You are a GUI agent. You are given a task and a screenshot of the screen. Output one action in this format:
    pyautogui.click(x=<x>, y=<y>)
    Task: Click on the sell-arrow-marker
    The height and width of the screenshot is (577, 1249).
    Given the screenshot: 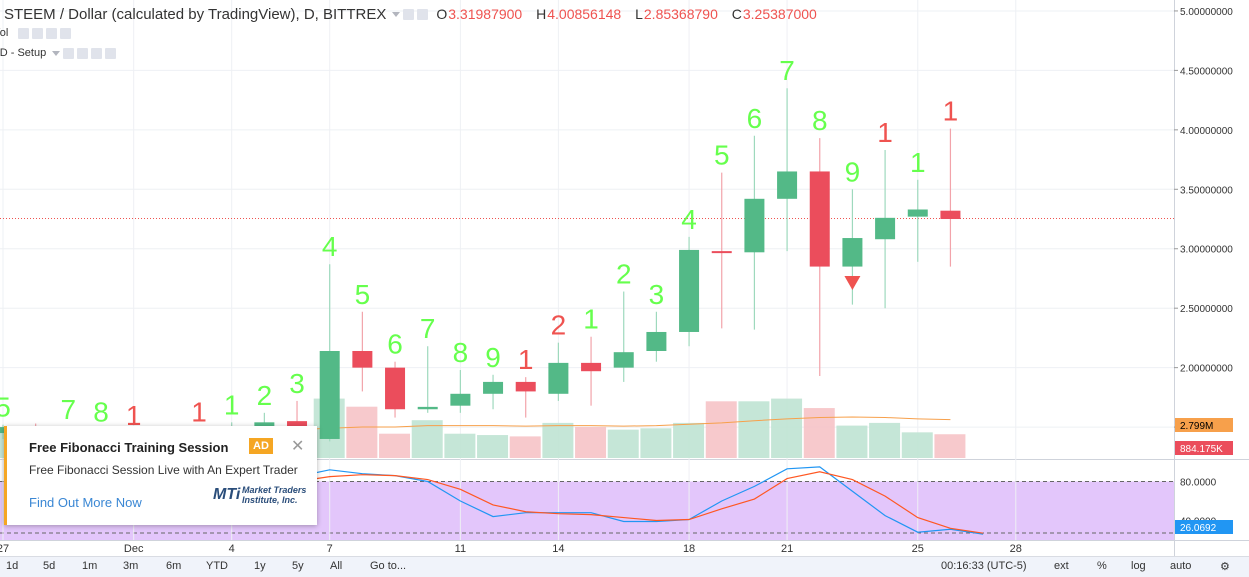 What is the action you would take?
    pyautogui.click(x=852, y=283)
    